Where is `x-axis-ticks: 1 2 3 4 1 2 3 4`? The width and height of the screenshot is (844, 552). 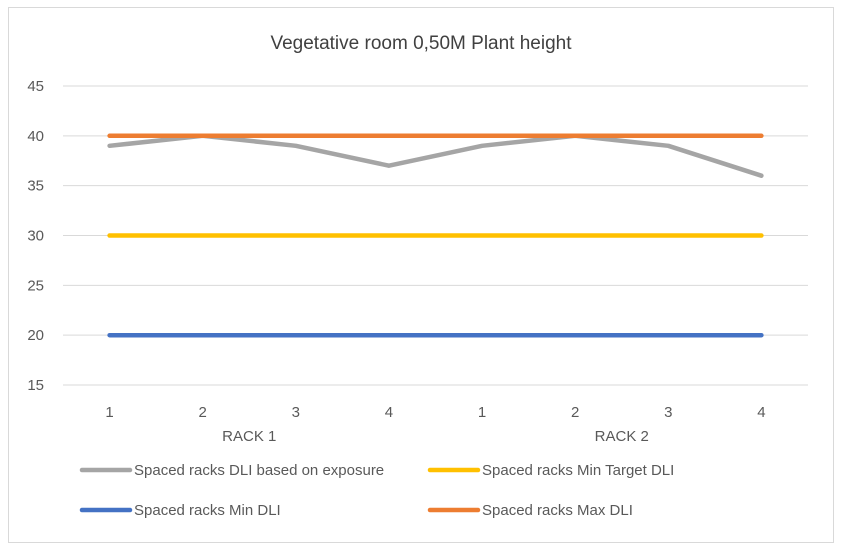 x-axis-ticks: 1 2 3 4 1 2 3 4 is located at coordinates (435, 412).